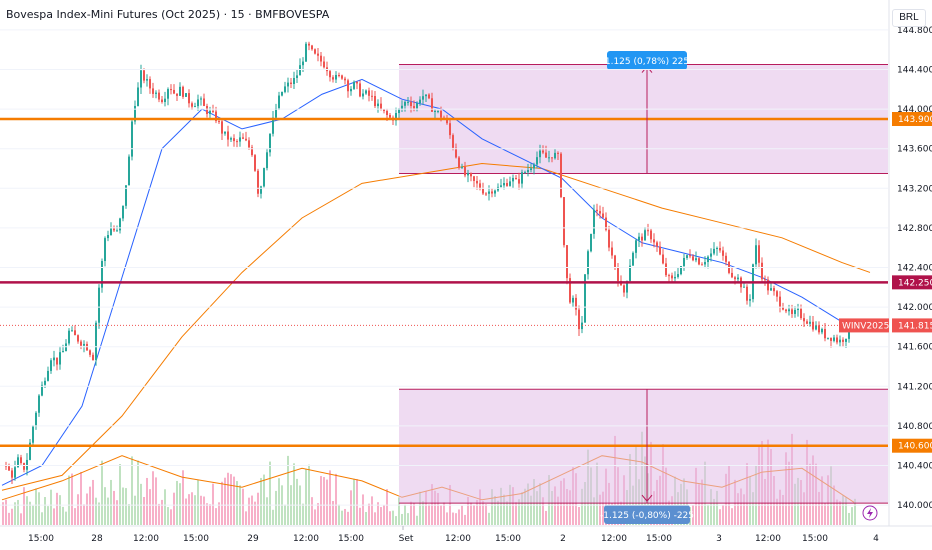 The image size is (932, 550). What do you see at coordinates (647, 62) in the screenshot?
I see `measure-up-label: 1.125 (0,78%) 225` at bounding box center [647, 62].